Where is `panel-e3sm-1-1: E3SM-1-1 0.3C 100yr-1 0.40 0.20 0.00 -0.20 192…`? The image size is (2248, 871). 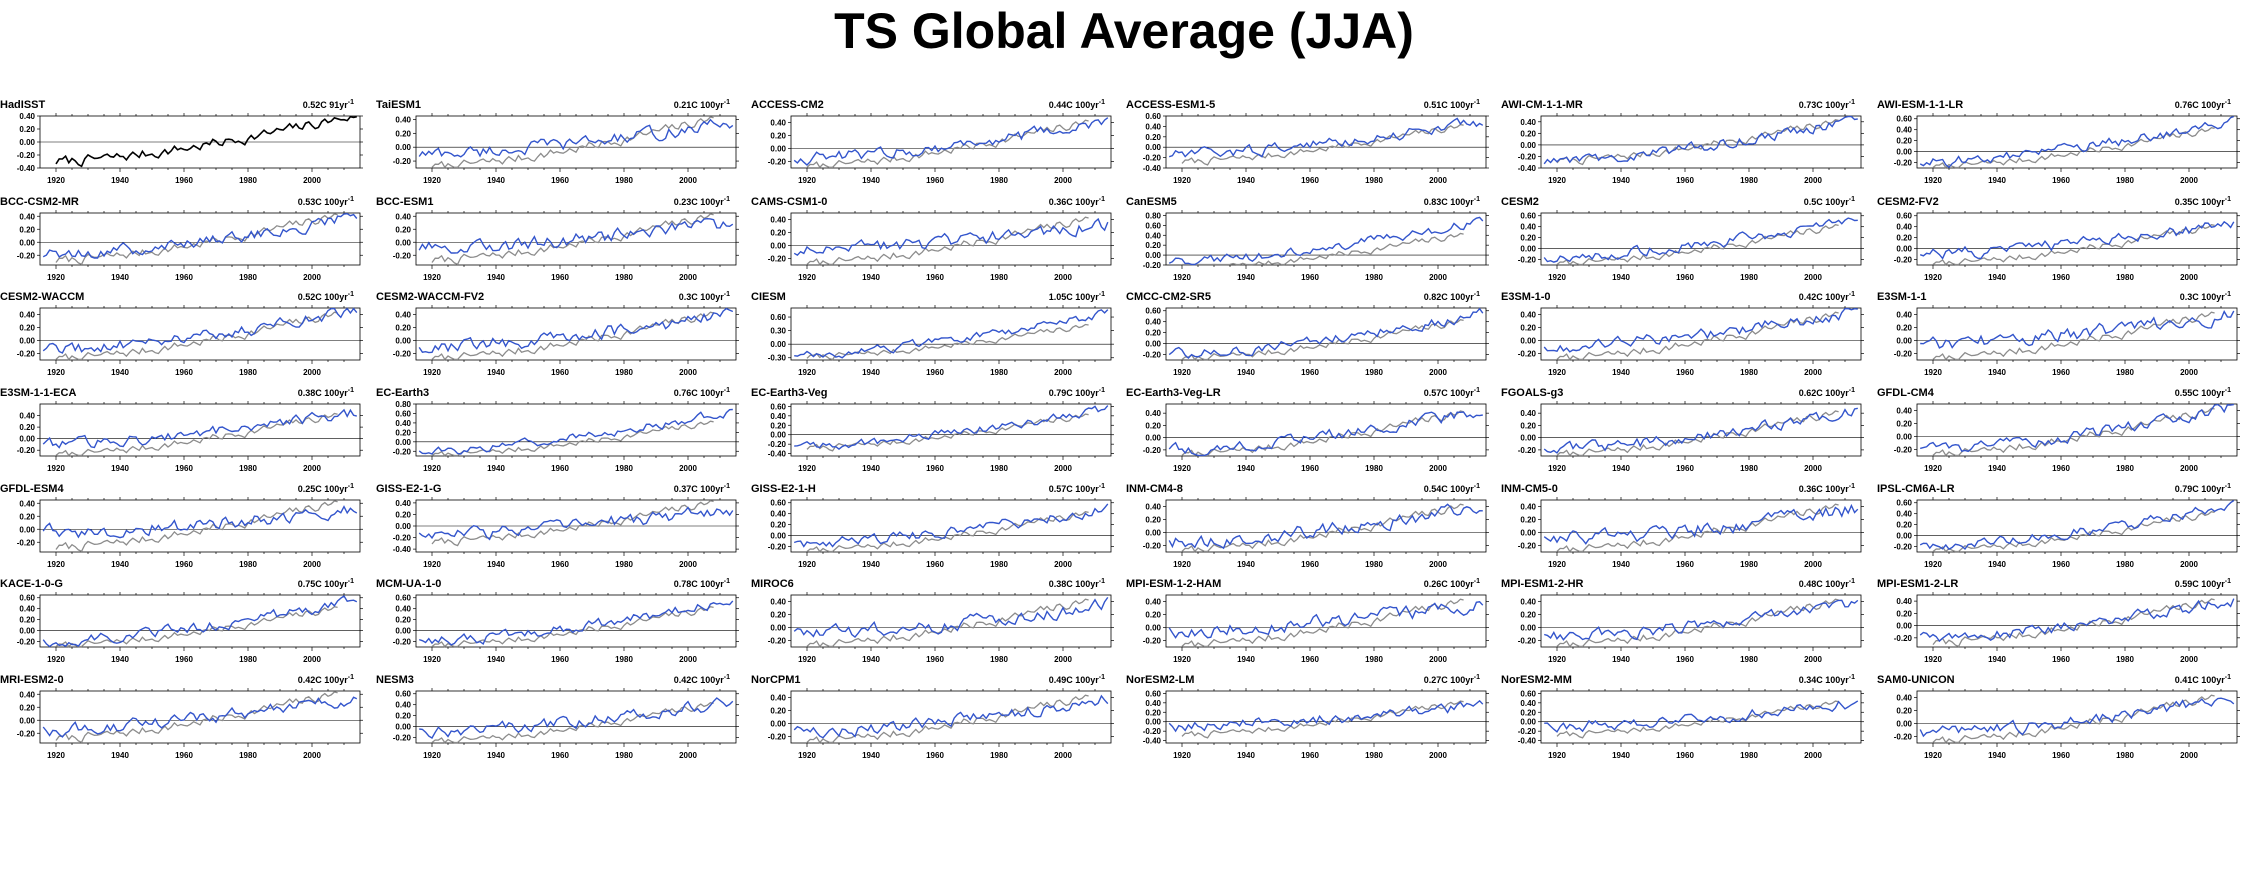
panel-e3sm-1-1: E3SM-1-1 0.3C 100yr-1 0.40 0.20 0.00 -0.20 192… is located at coordinates (2058, 334).